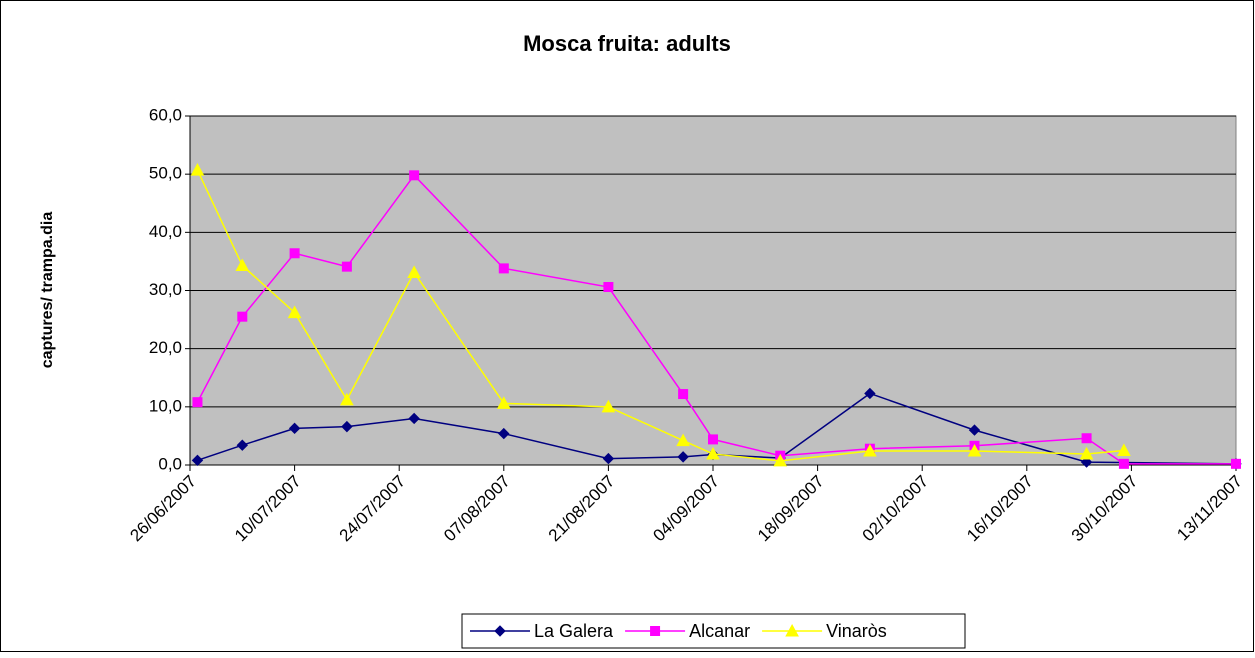 Image resolution: width=1255 pixels, height=658 pixels. Describe the element at coordinates (856, 631) in the screenshot. I see `legend-label: Vinaròs` at that location.